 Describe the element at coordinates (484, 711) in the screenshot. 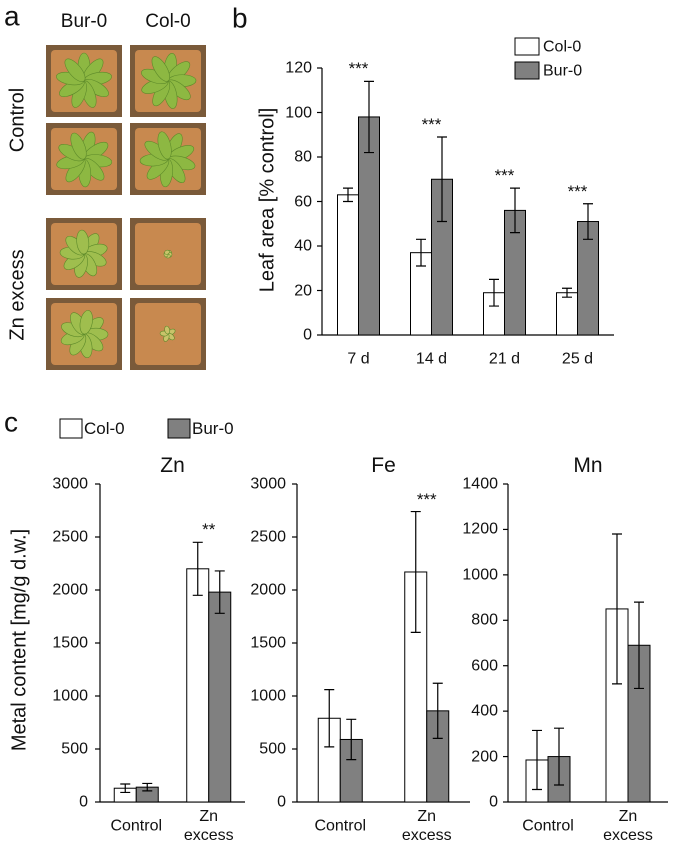

I see `y-tick-label: 400` at that location.